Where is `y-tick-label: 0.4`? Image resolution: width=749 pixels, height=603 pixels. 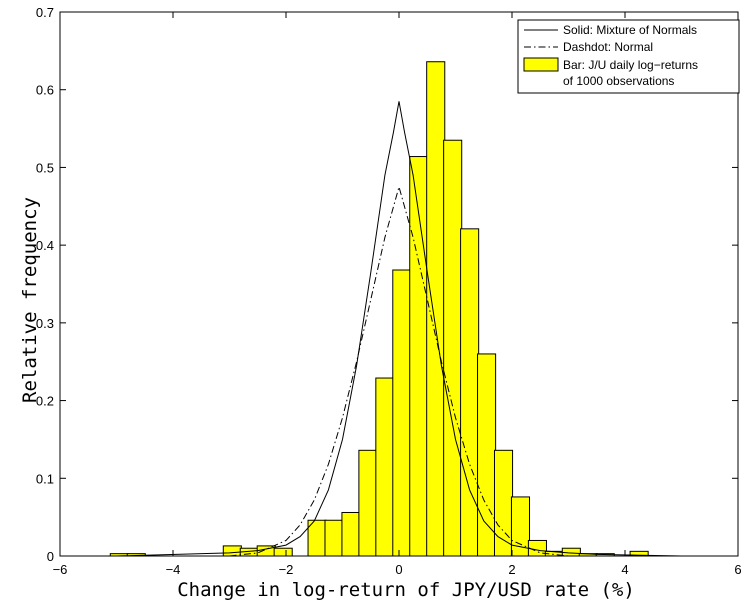
y-tick-label: 0.4 is located at coordinates (45, 245).